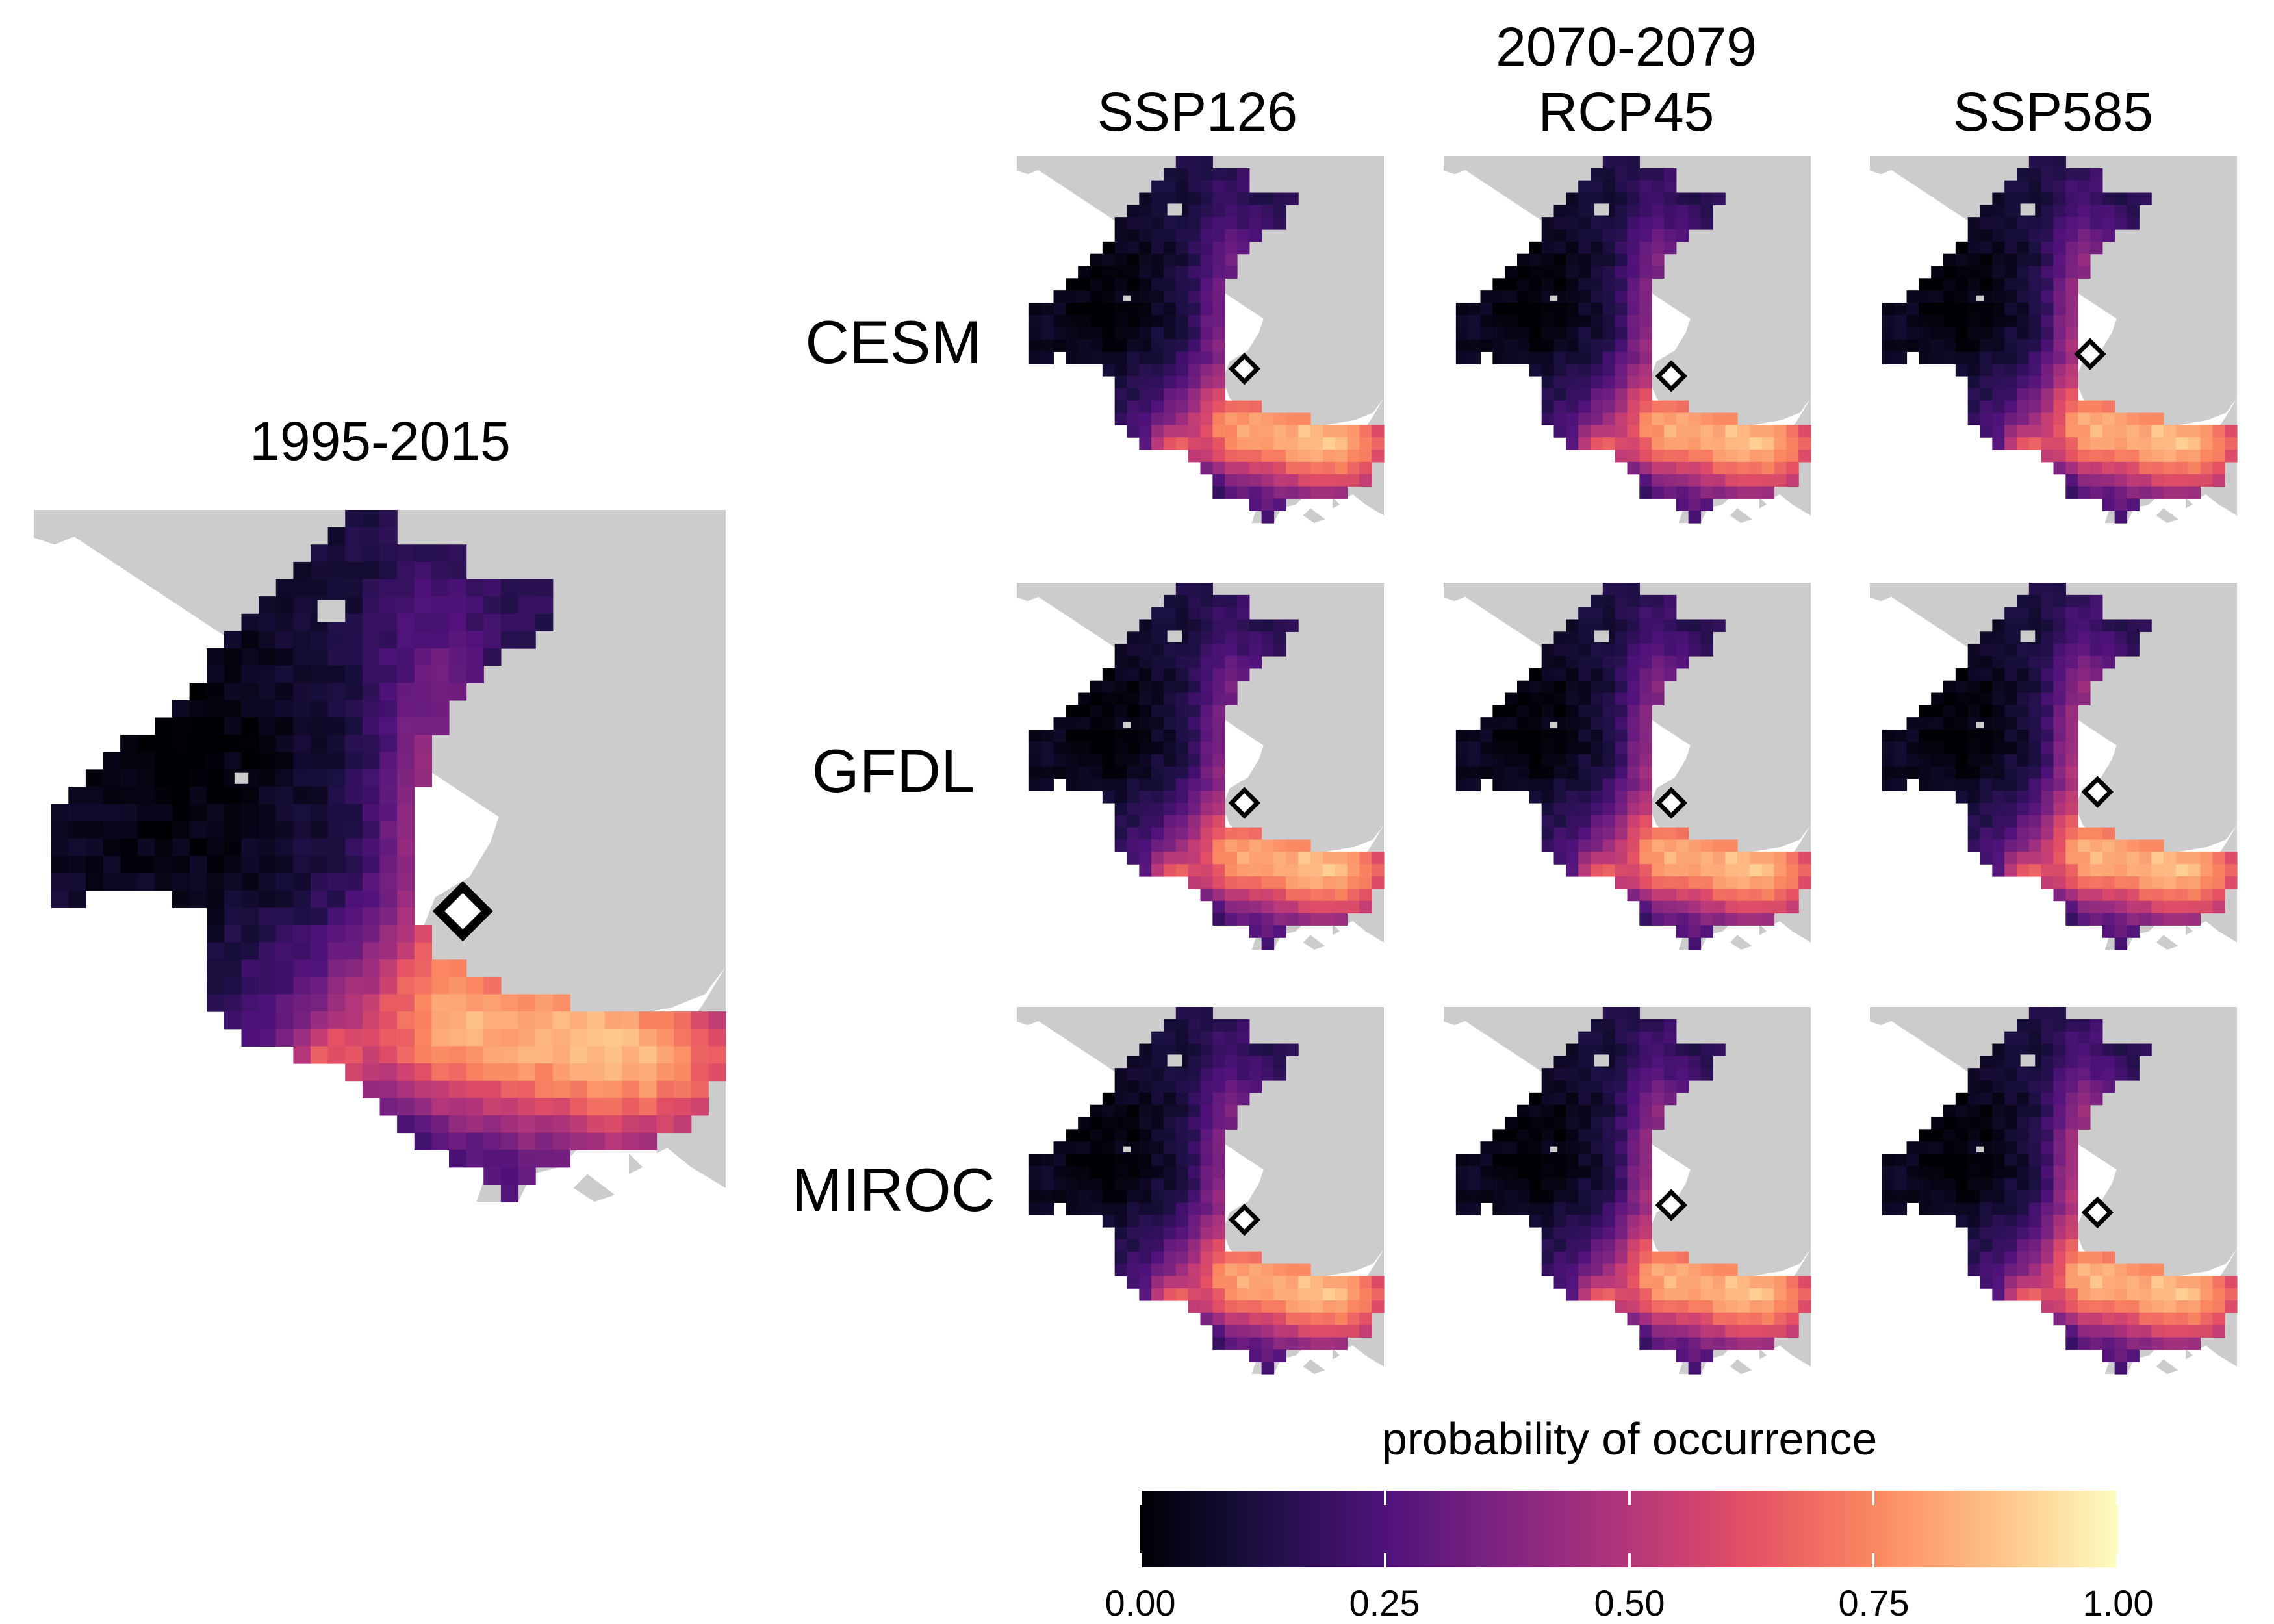 Image resolution: width=2274 pixels, height=1624 pixels. What do you see at coordinates (380, 856) in the screenshot?
I see `baseline-map` at bounding box center [380, 856].